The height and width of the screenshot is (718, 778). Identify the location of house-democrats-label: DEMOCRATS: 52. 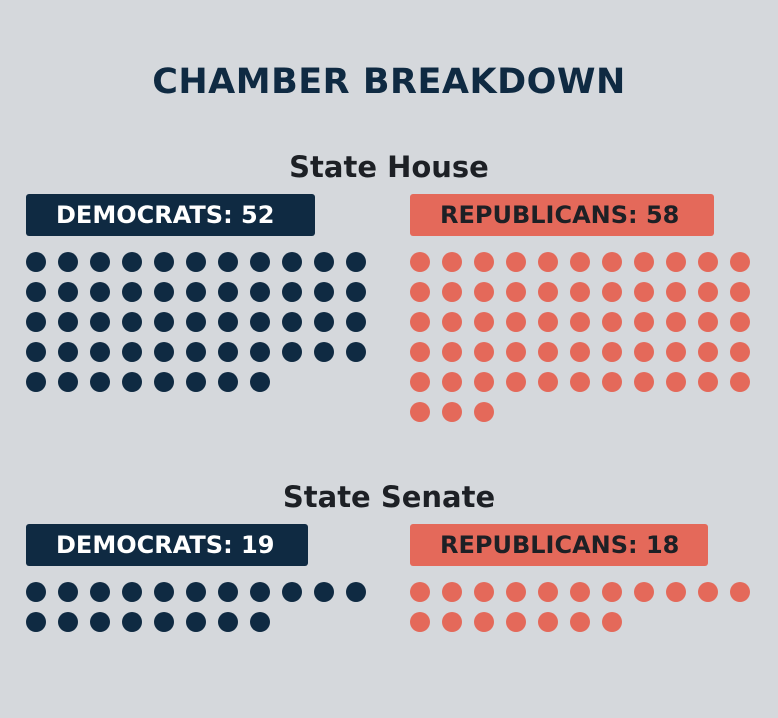
(170, 215).